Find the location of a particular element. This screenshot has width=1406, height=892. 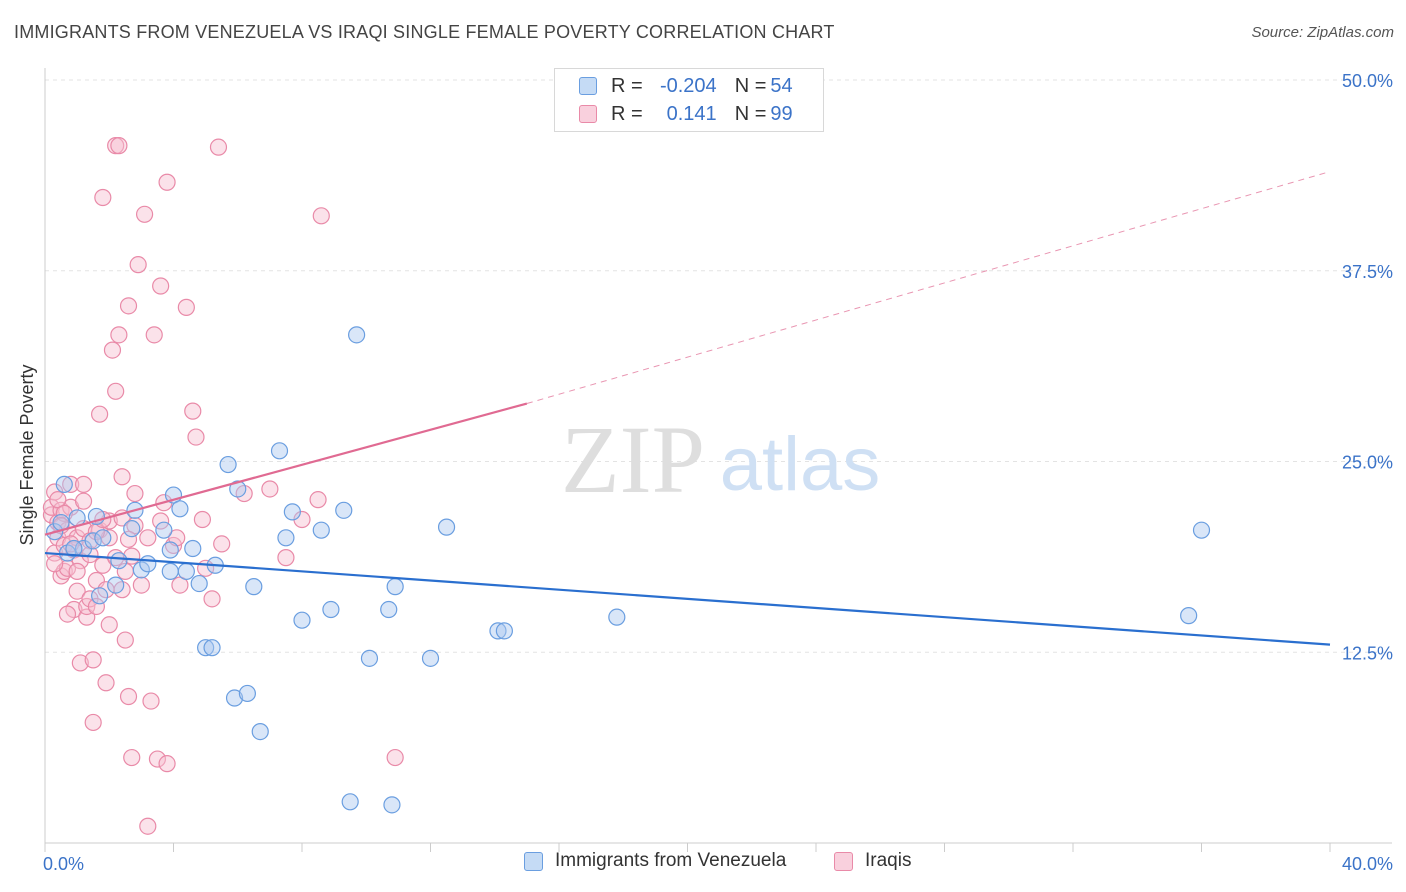

y-tick-label: 25.0% is located at coordinates (1367, 463).